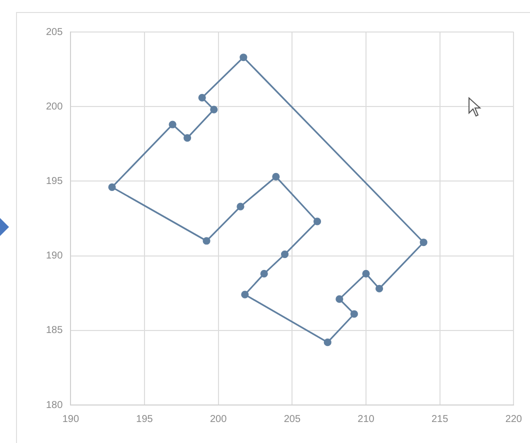 This screenshot has height=443, width=530. What do you see at coordinates (55, 181) in the screenshot?
I see `y-tick-label: 195` at bounding box center [55, 181].